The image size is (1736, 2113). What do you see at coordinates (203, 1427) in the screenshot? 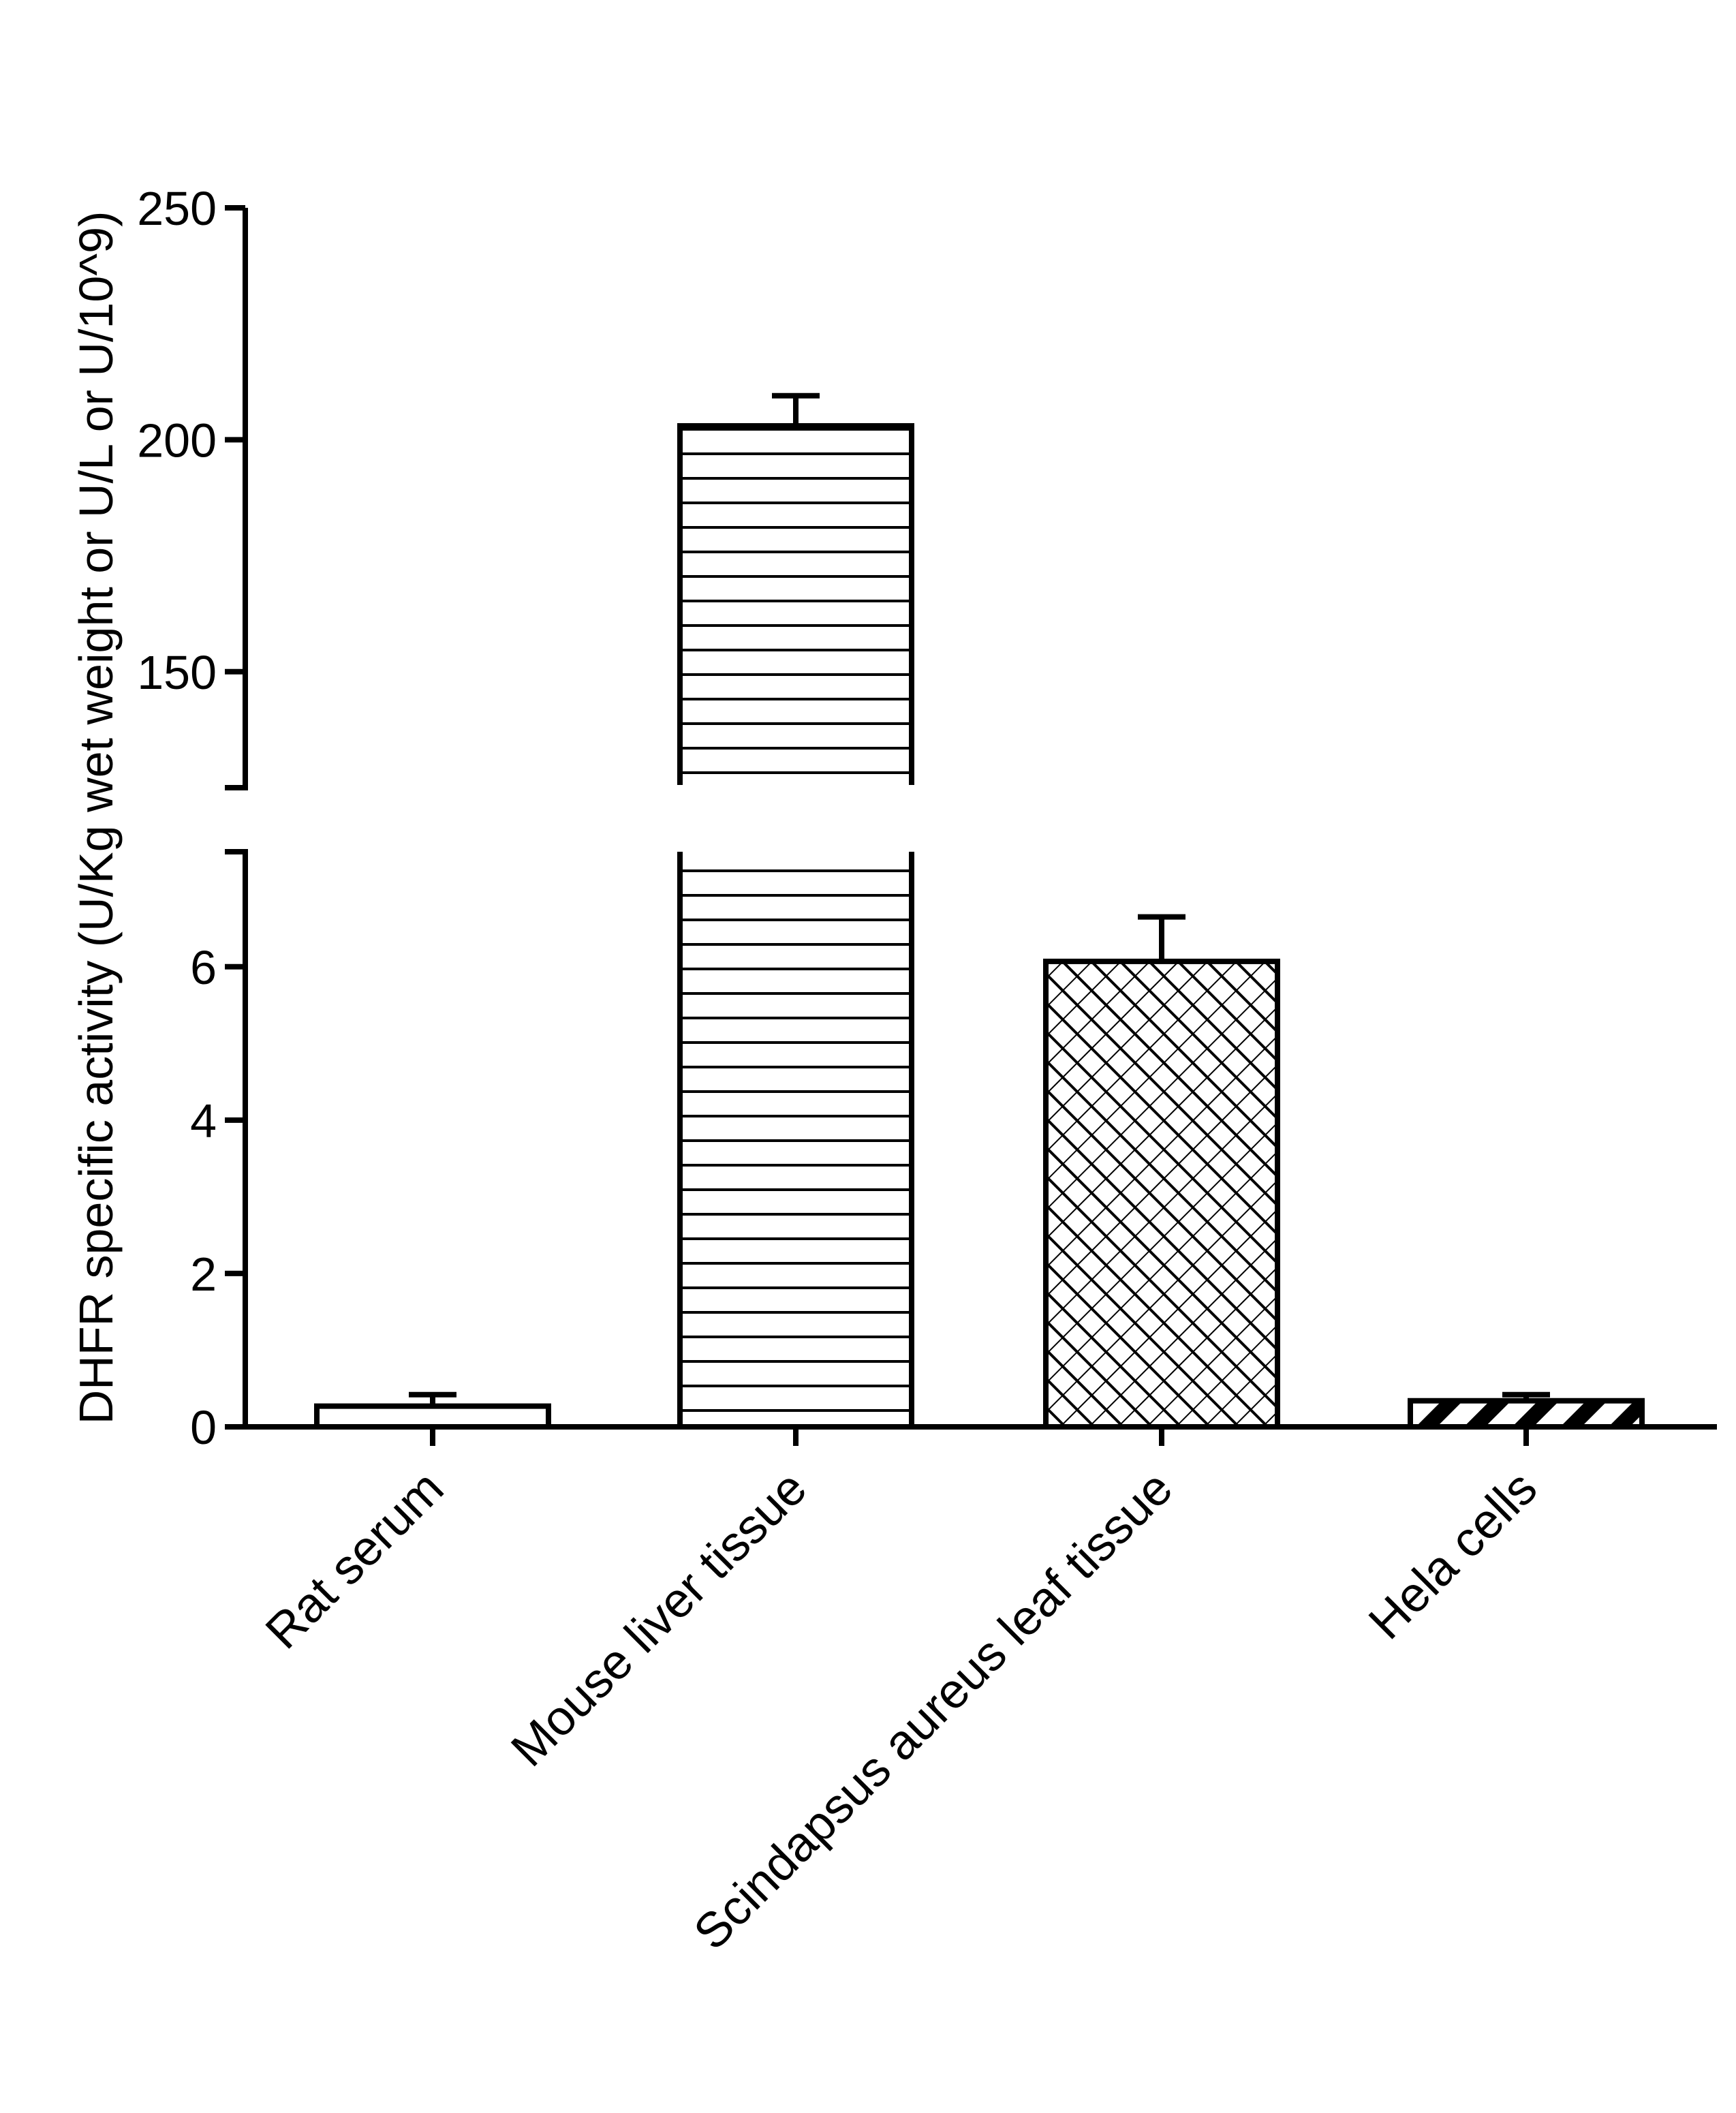
I see `y-tick-0-label: 0` at bounding box center [203, 1427].